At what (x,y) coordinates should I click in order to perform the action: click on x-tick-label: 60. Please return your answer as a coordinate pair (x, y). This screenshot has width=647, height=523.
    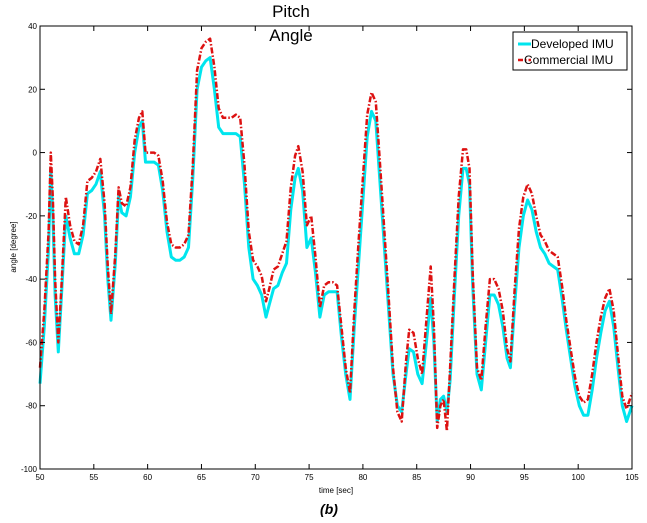
    Looking at the image, I should click on (147, 477).